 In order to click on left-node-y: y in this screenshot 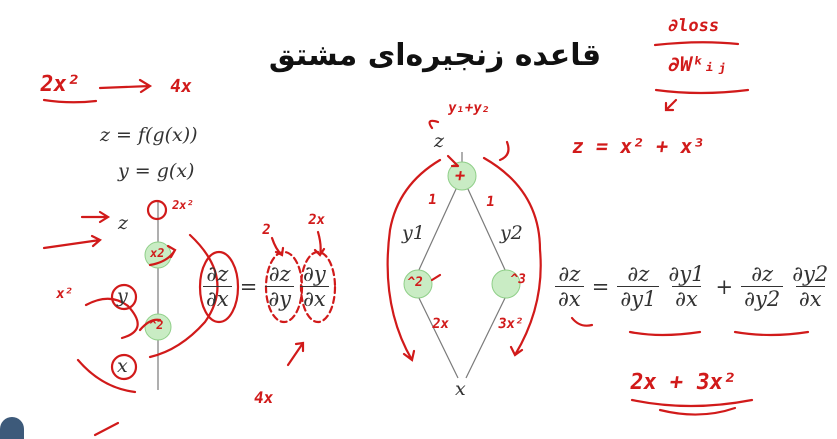, I will do `click(122, 296)`.